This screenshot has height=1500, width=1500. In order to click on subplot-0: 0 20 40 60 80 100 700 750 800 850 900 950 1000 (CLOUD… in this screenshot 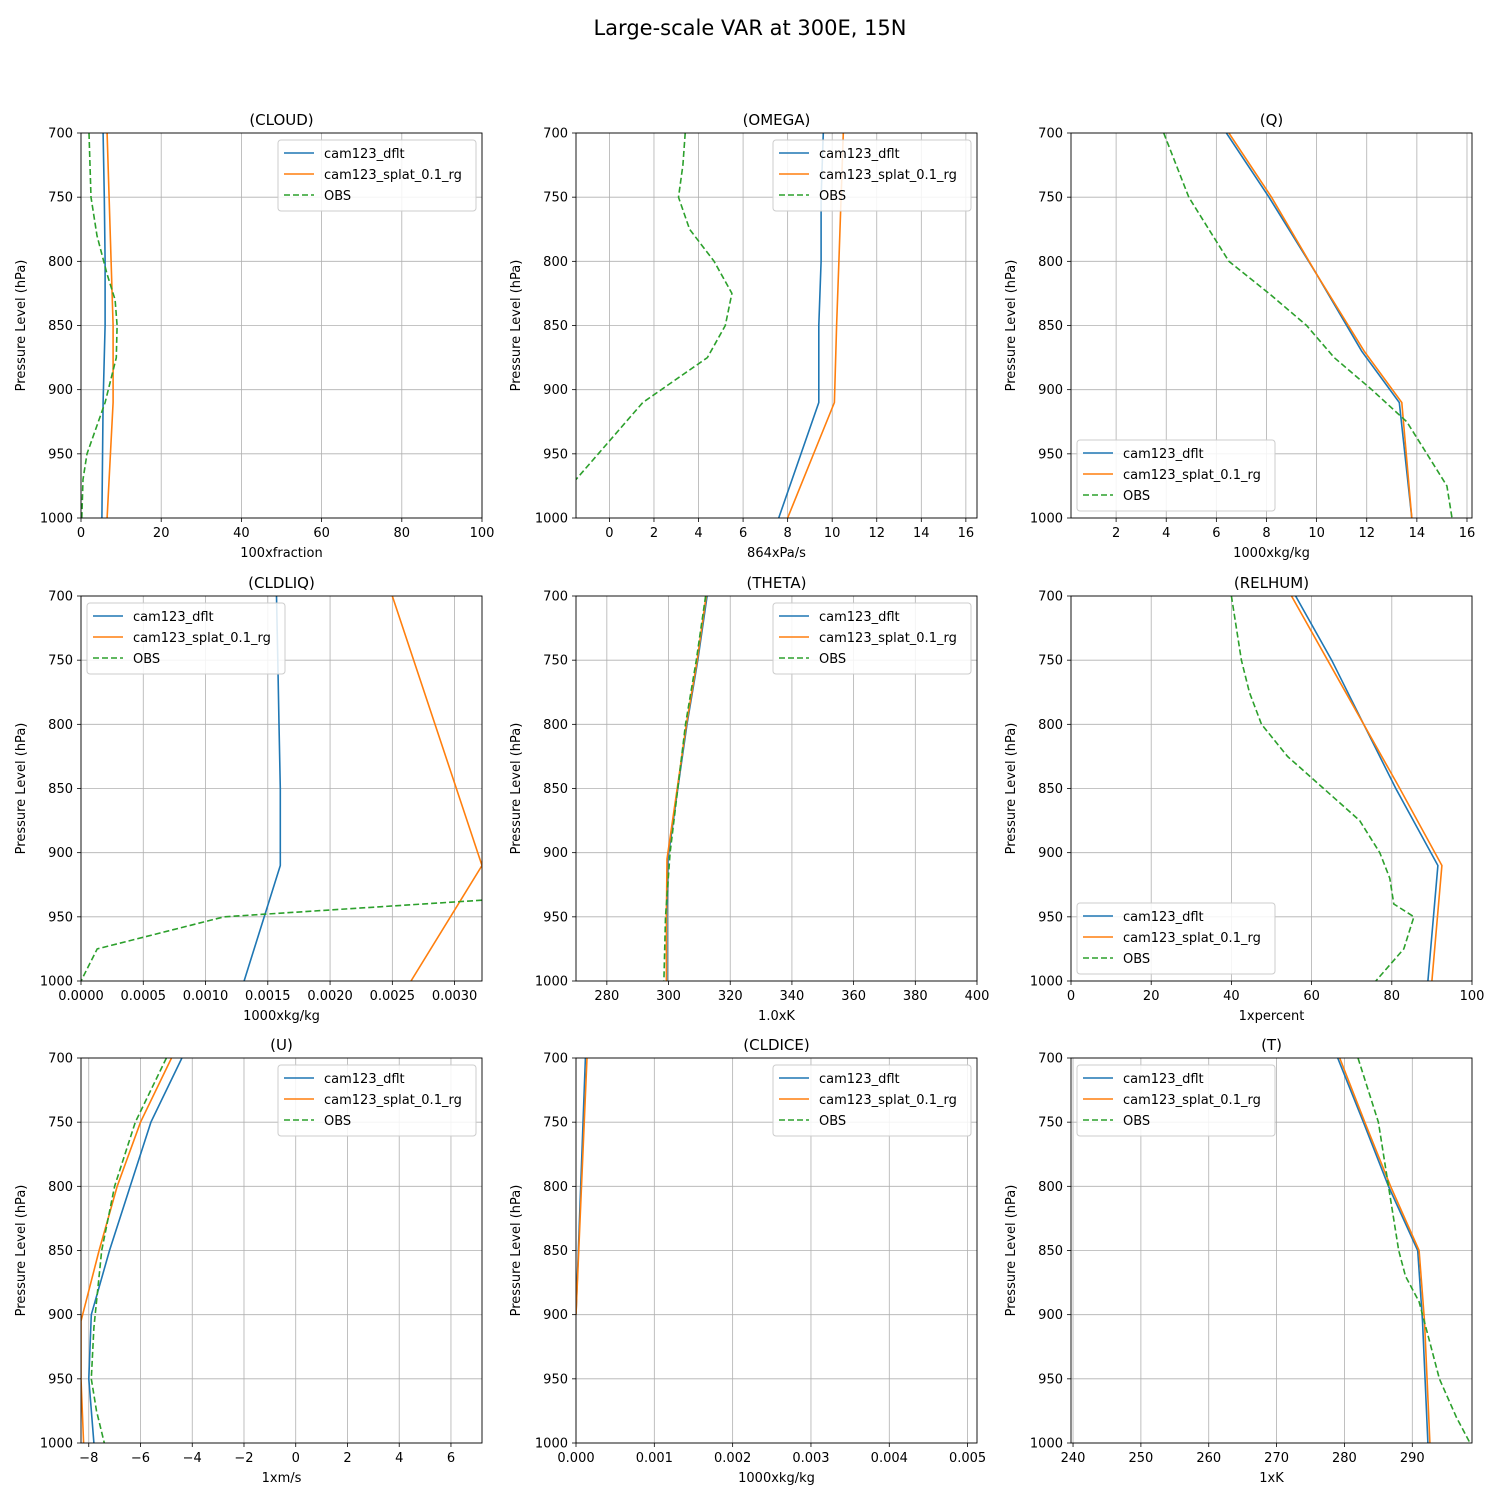, I will do `click(254, 336)`.